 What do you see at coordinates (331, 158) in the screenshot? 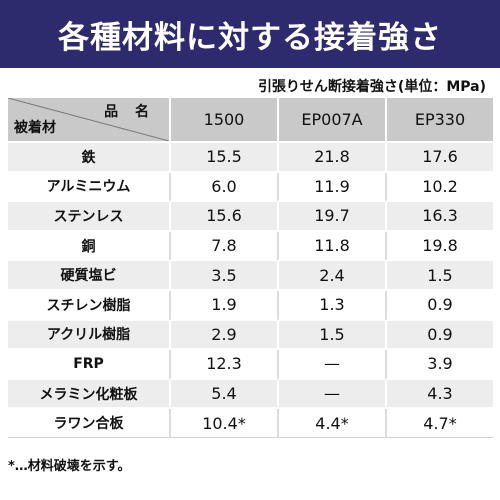
I see `value-cell: 21.8` at bounding box center [331, 158].